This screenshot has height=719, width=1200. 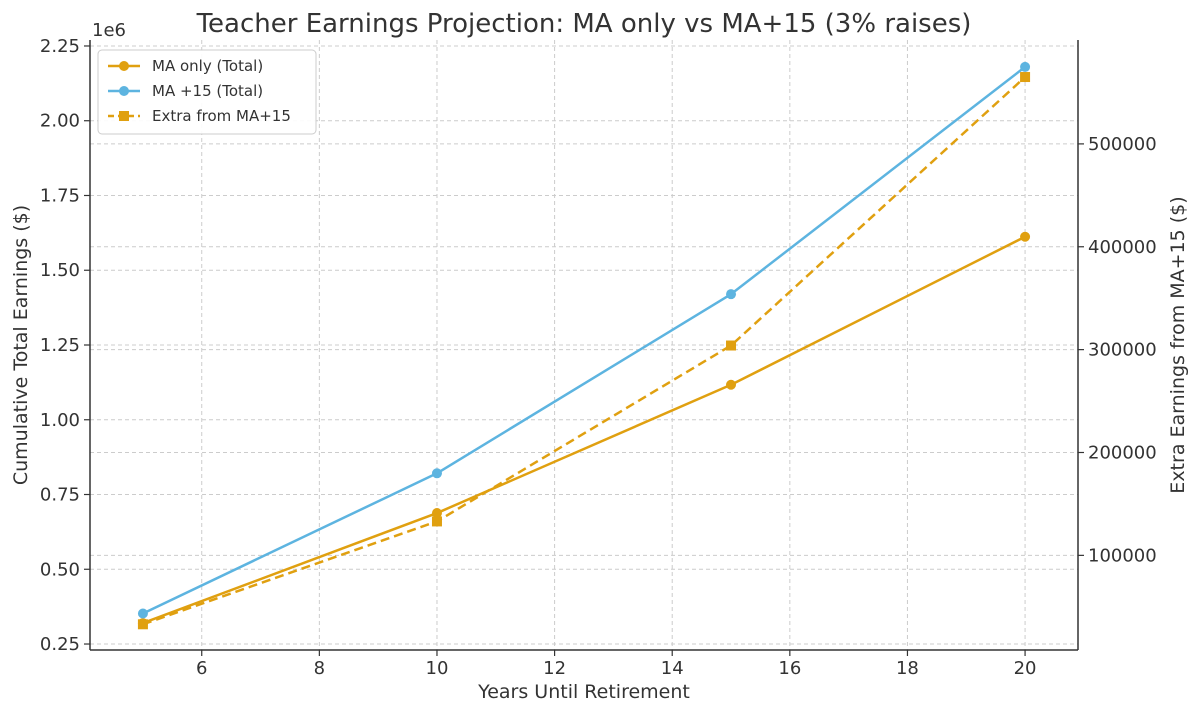 I want to click on y-axis-title: Cumulative Total Earnings ($), so click(x=21, y=345).